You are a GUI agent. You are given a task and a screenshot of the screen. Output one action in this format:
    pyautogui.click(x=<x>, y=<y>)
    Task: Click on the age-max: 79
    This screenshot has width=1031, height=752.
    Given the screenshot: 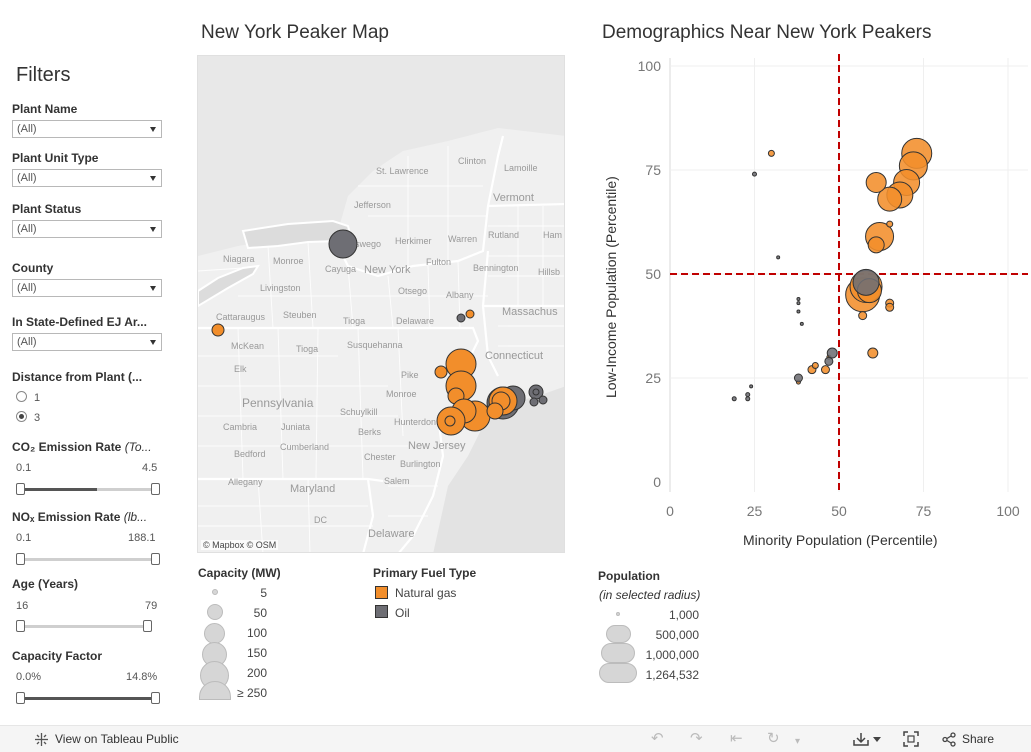 What is the action you would take?
    pyautogui.click(x=151, y=606)
    